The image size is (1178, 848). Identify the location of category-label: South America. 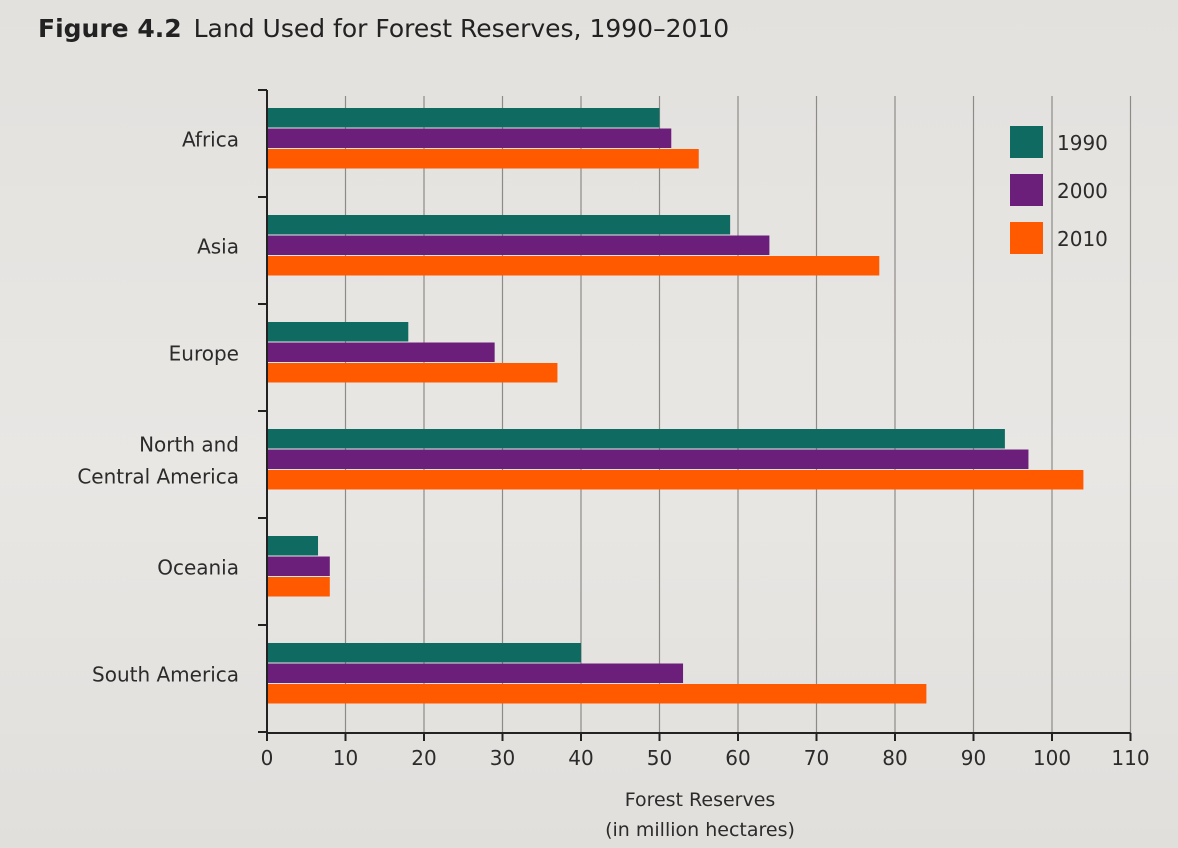
(165, 674).